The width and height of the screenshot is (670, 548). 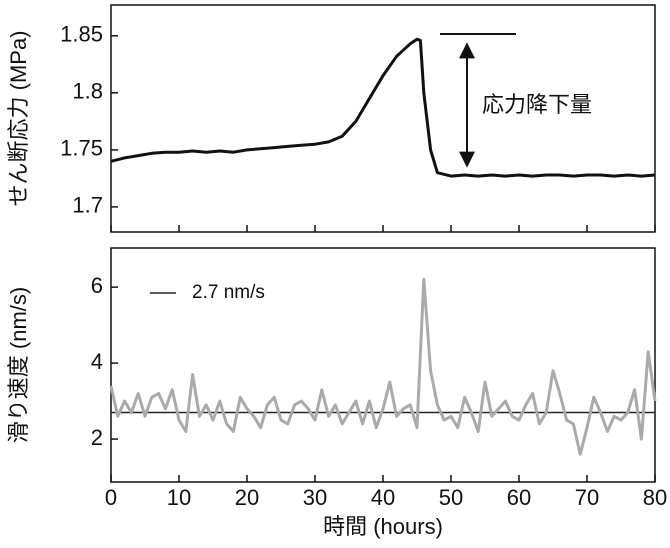 What do you see at coordinates (81, 148) in the screenshot?
I see `y-tick-label: 1.75` at bounding box center [81, 148].